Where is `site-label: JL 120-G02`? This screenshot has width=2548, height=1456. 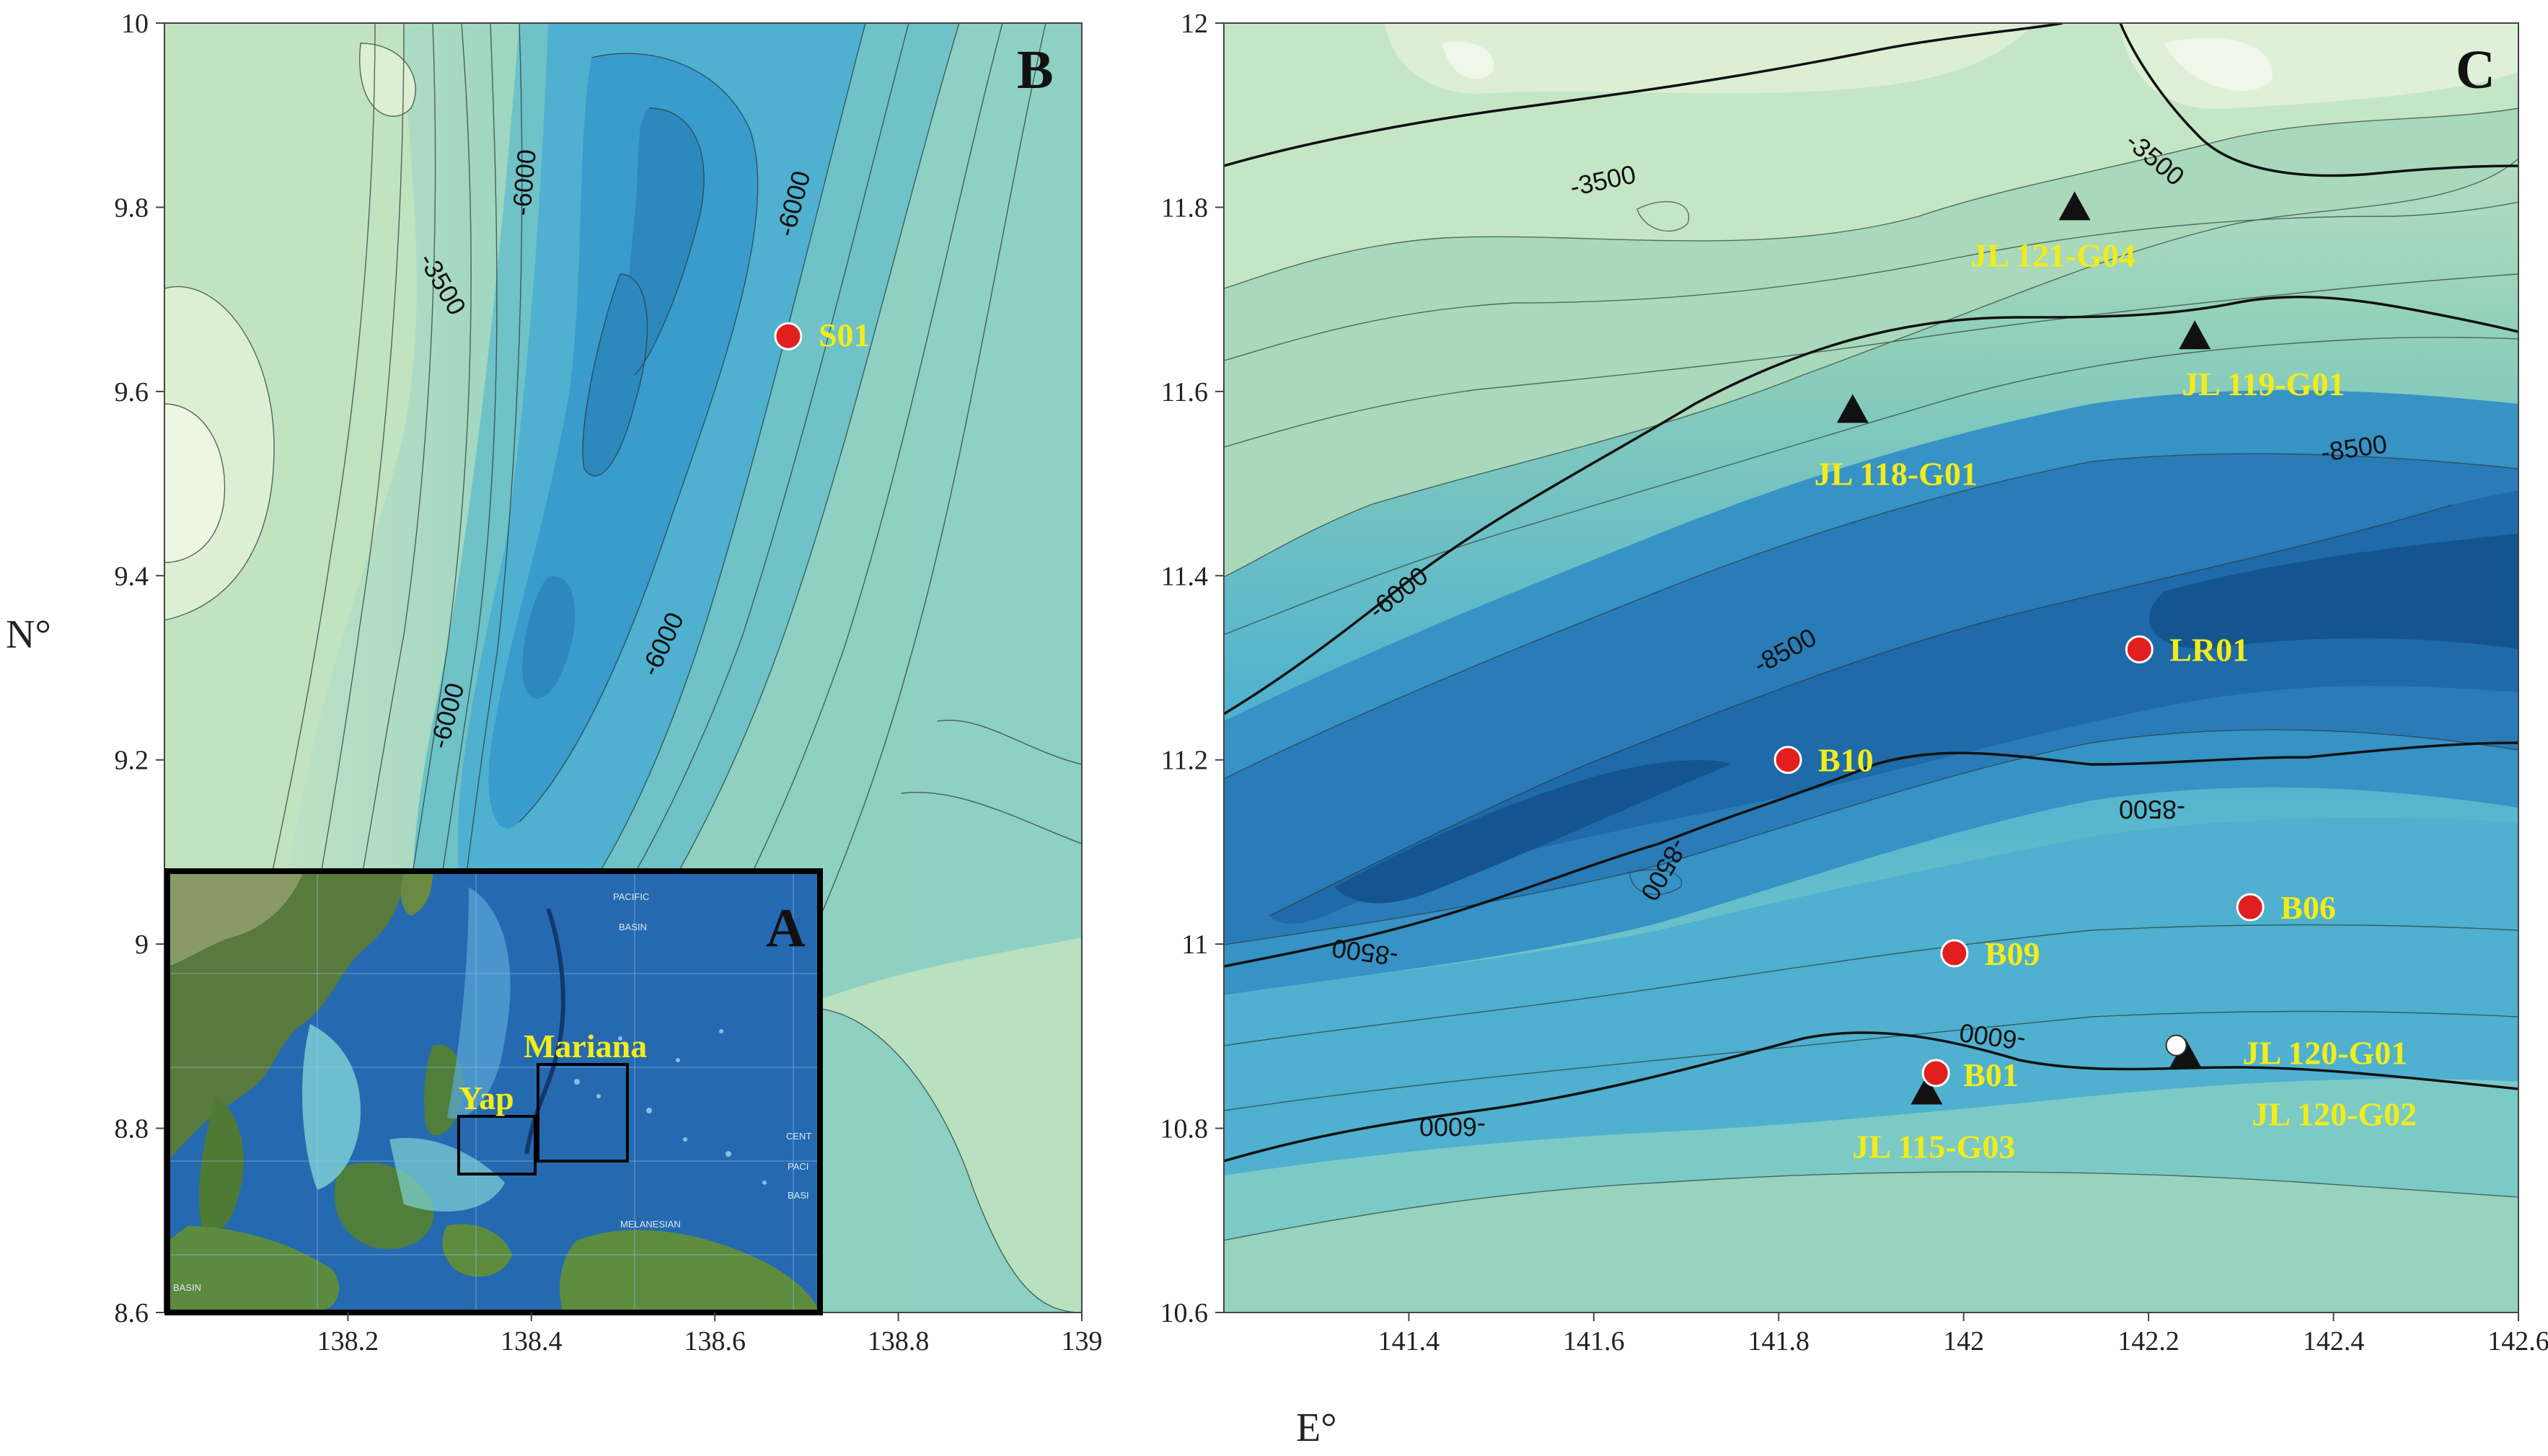 site-label: JL 120-G02 is located at coordinates (2334, 1113).